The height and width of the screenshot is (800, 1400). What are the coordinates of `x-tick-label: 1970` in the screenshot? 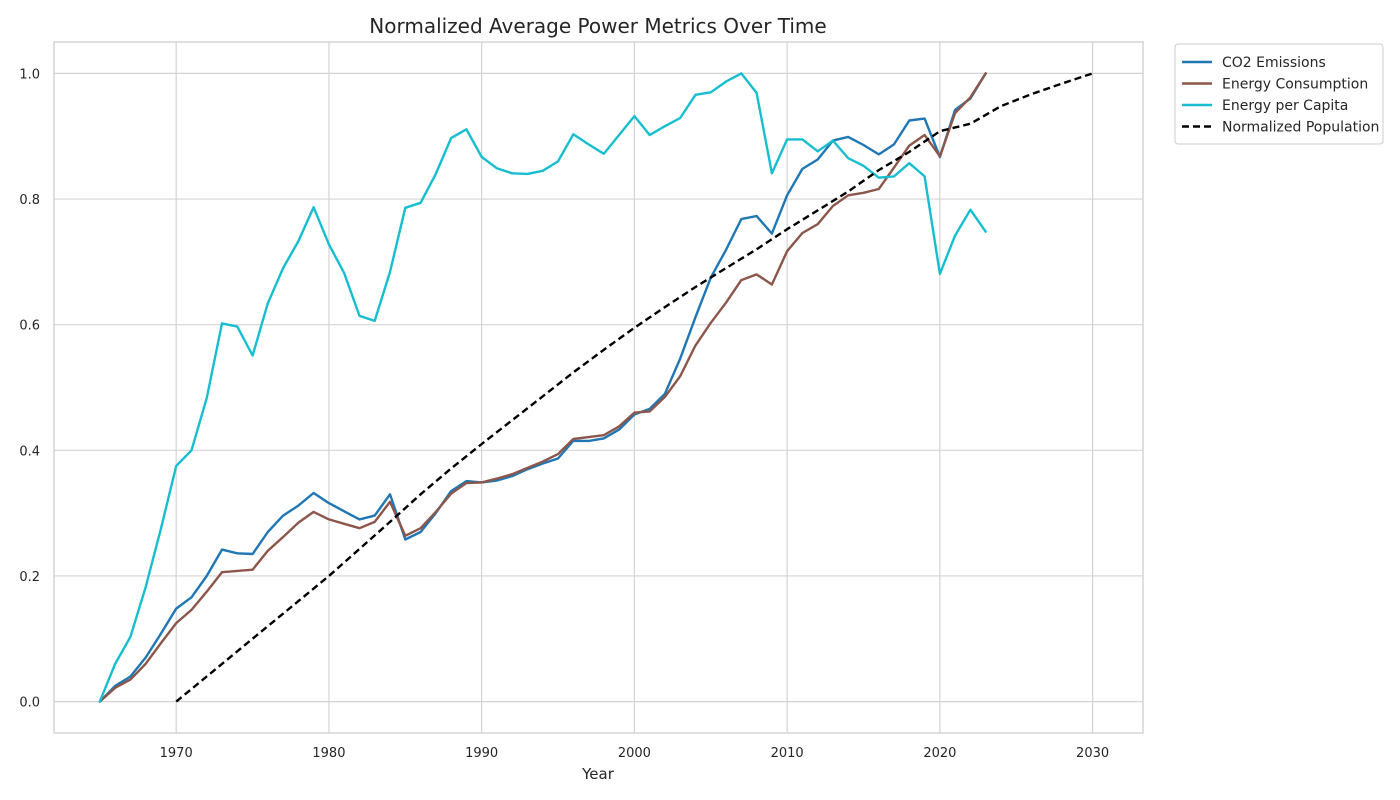 It's located at (176, 753).